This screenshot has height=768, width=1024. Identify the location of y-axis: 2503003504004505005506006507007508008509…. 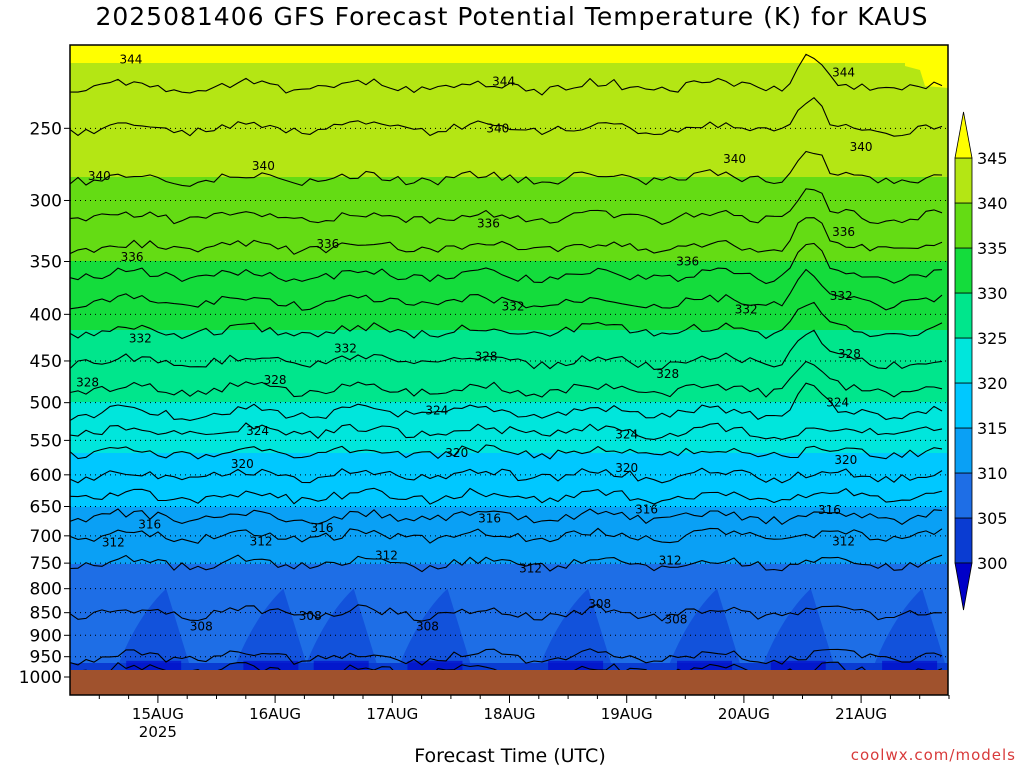
(44, 403).